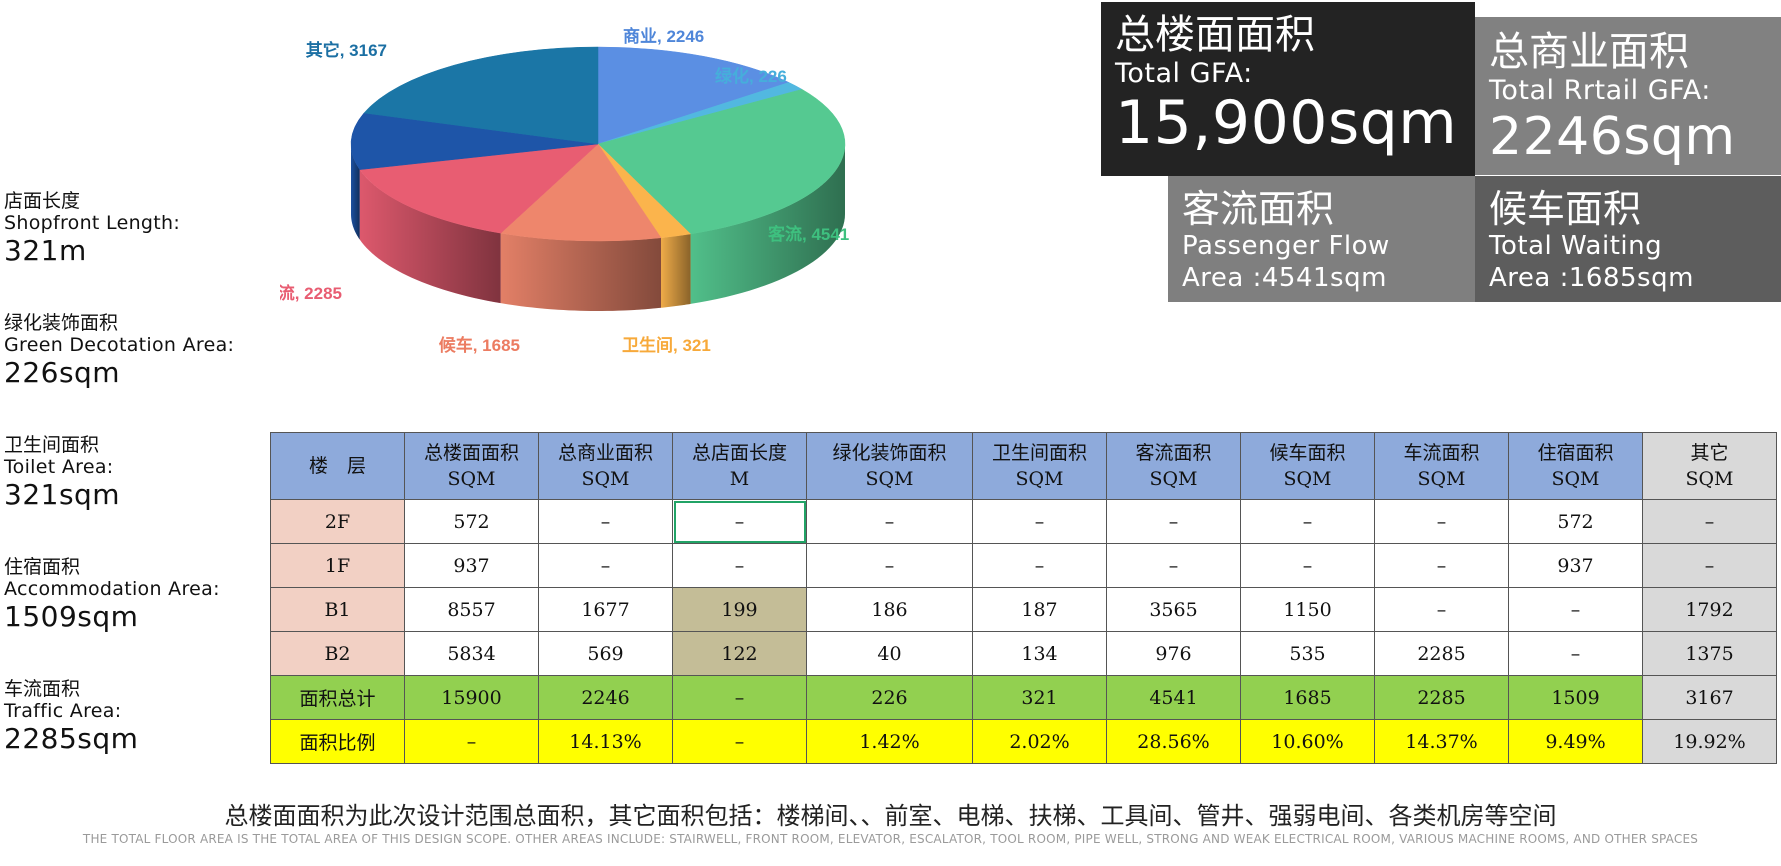  I want to click on header-other-area: 其它 SQM, so click(1709, 466).